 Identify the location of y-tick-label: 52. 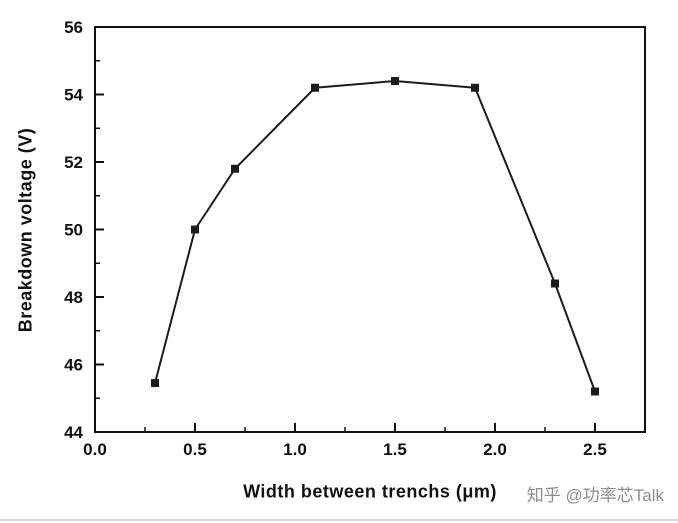
(73, 162).